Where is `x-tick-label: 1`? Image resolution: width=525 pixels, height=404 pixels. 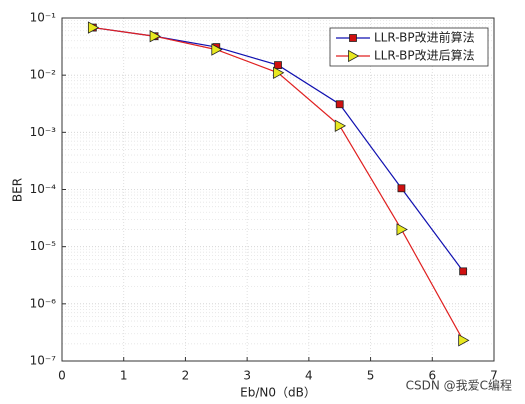
x-tick-label: 1 is located at coordinates (124, 376).